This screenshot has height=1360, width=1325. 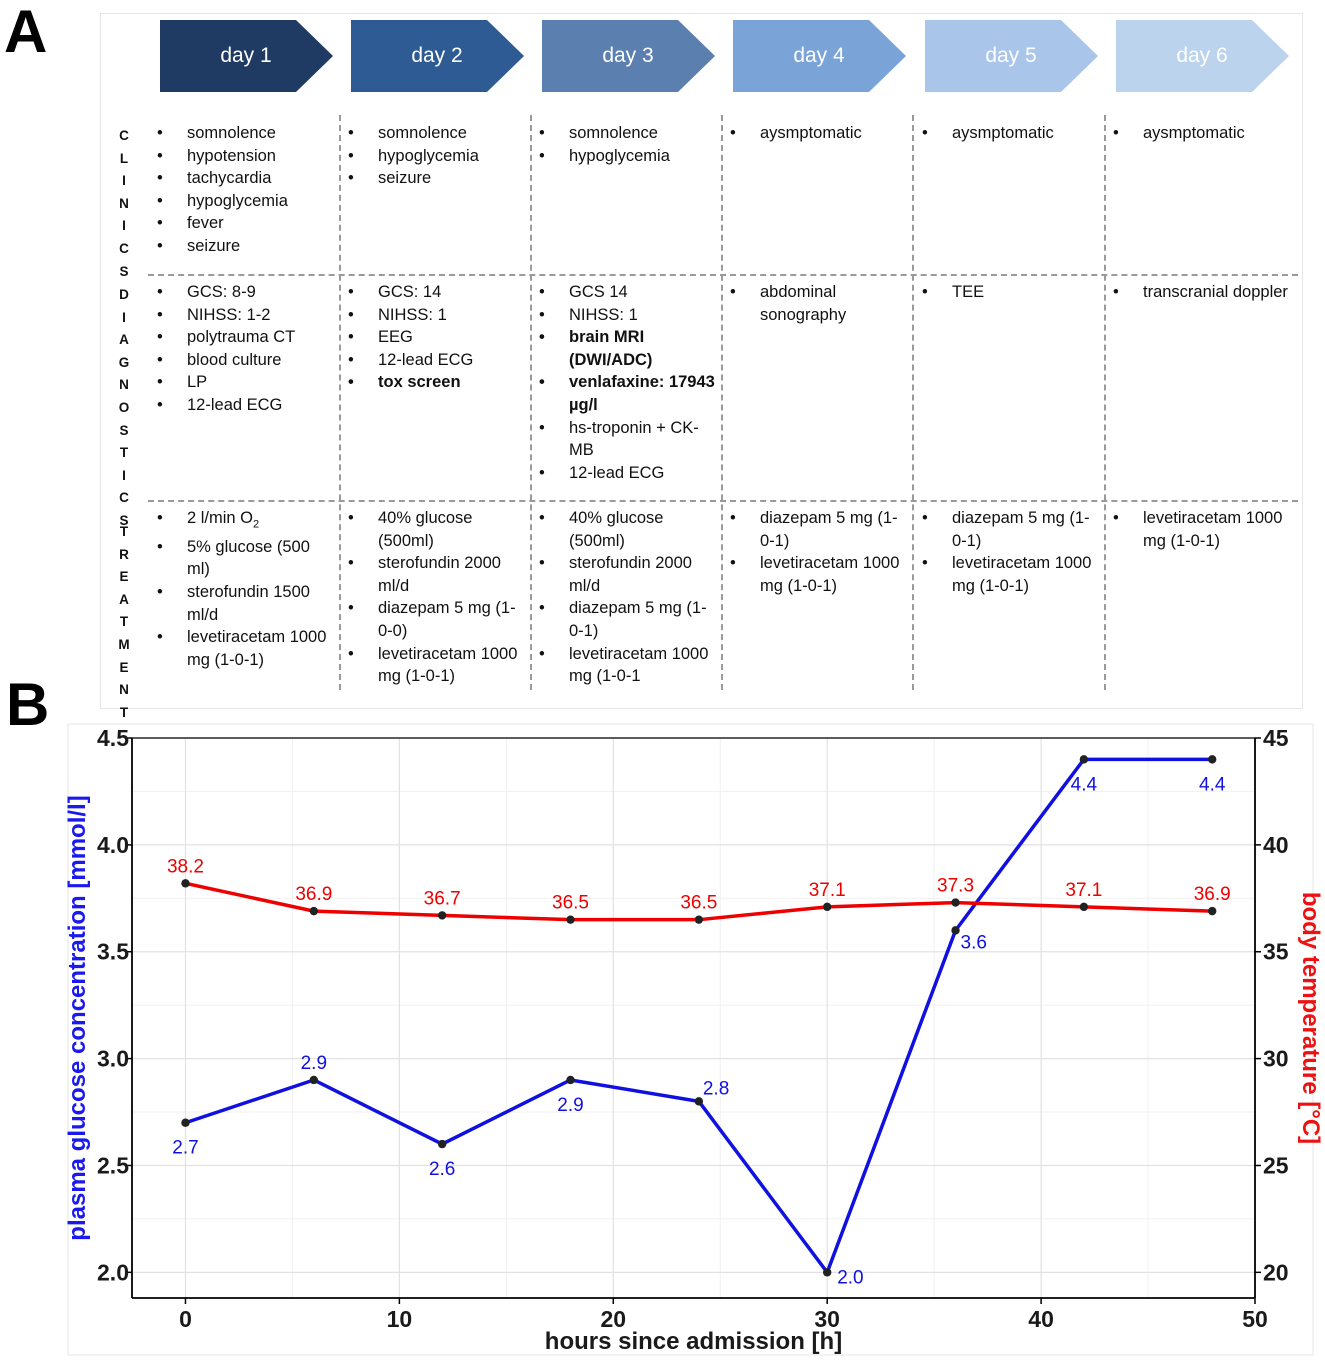 I want to click on diagnostics-item: tox screen, so click(x=436, y=382).